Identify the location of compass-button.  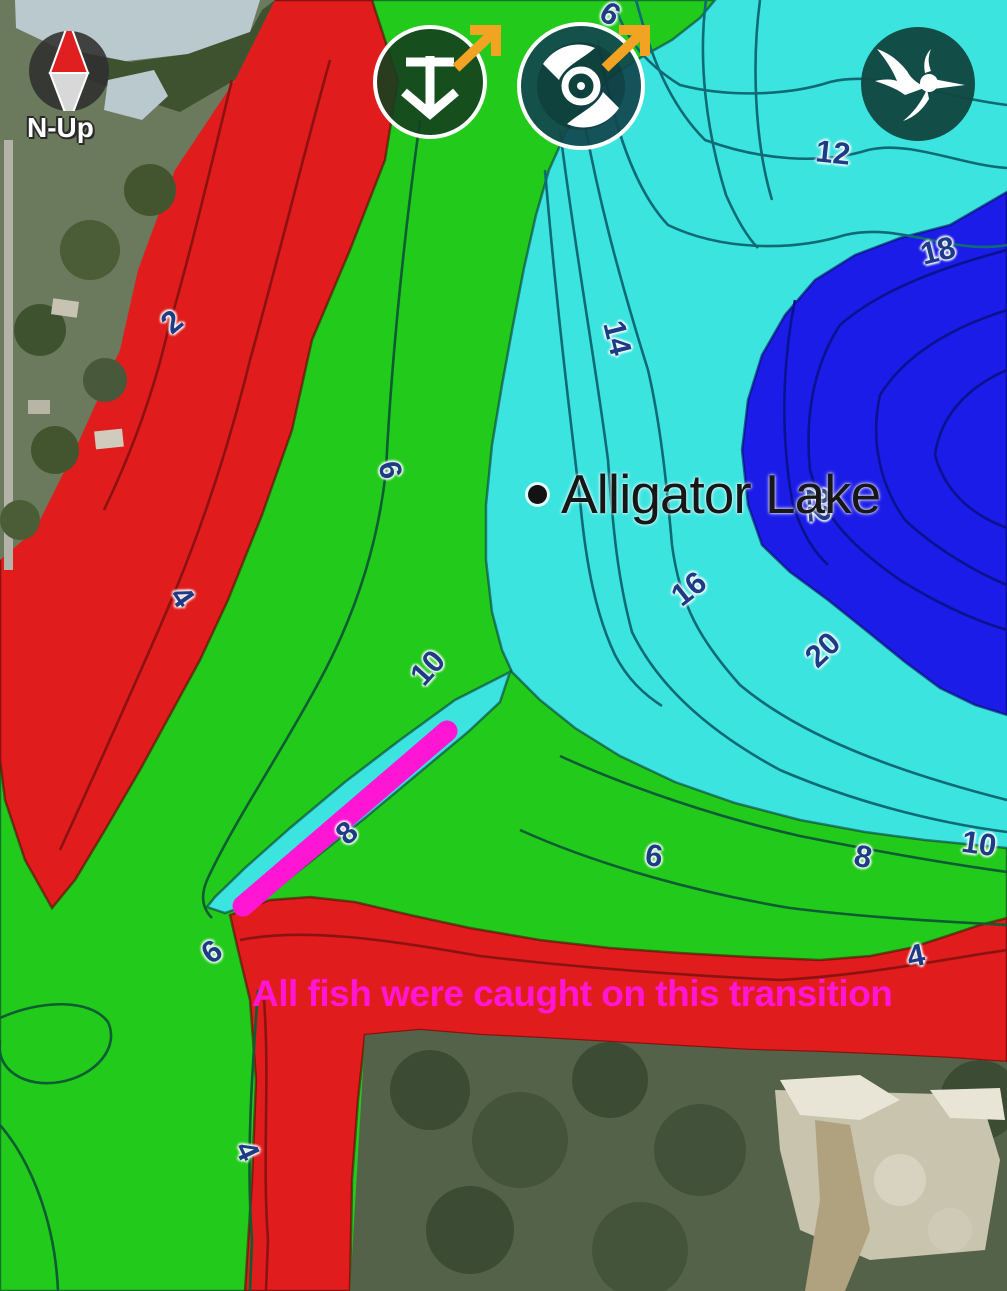
(69, 72).